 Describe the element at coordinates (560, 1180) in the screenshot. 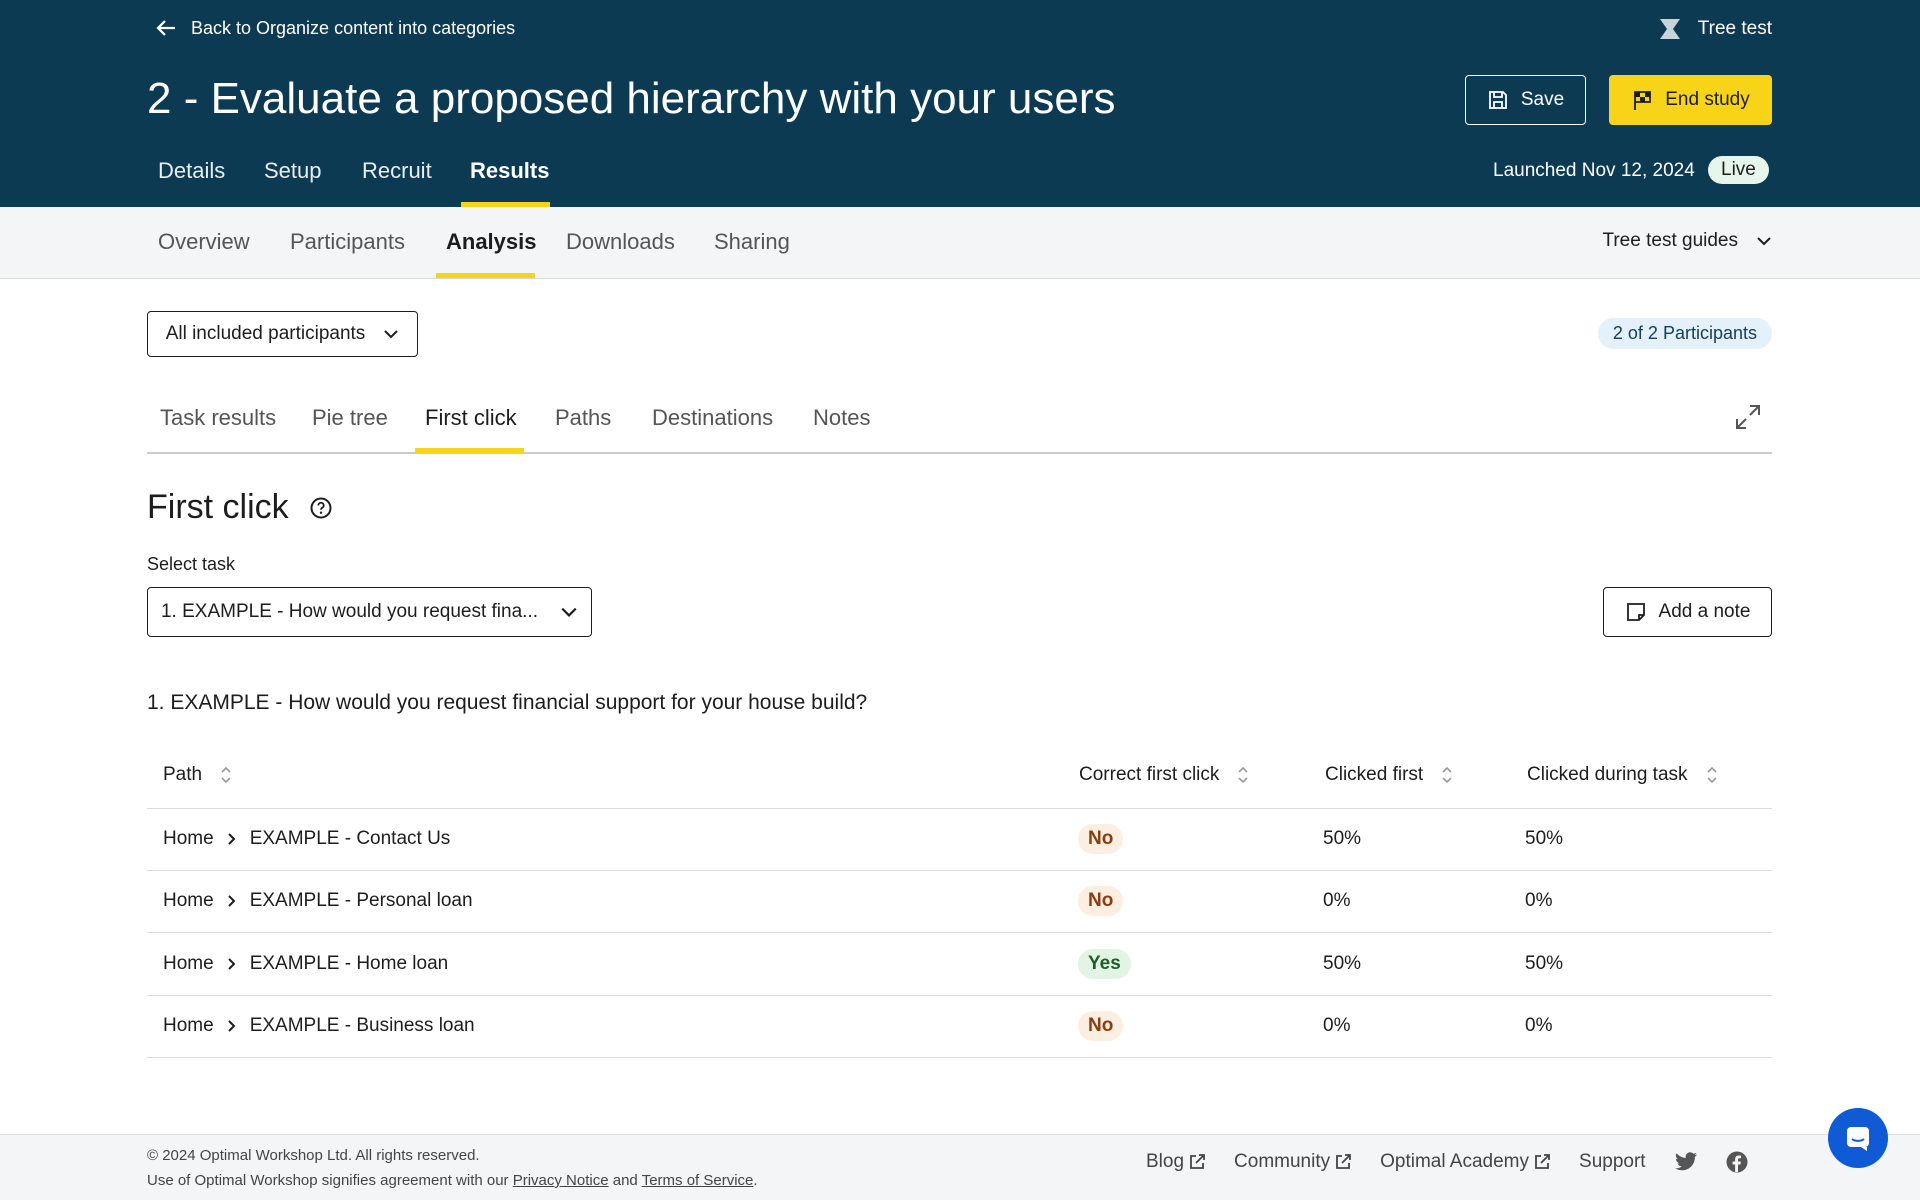

I see `privacy-link: Privacy Notice` at that location.